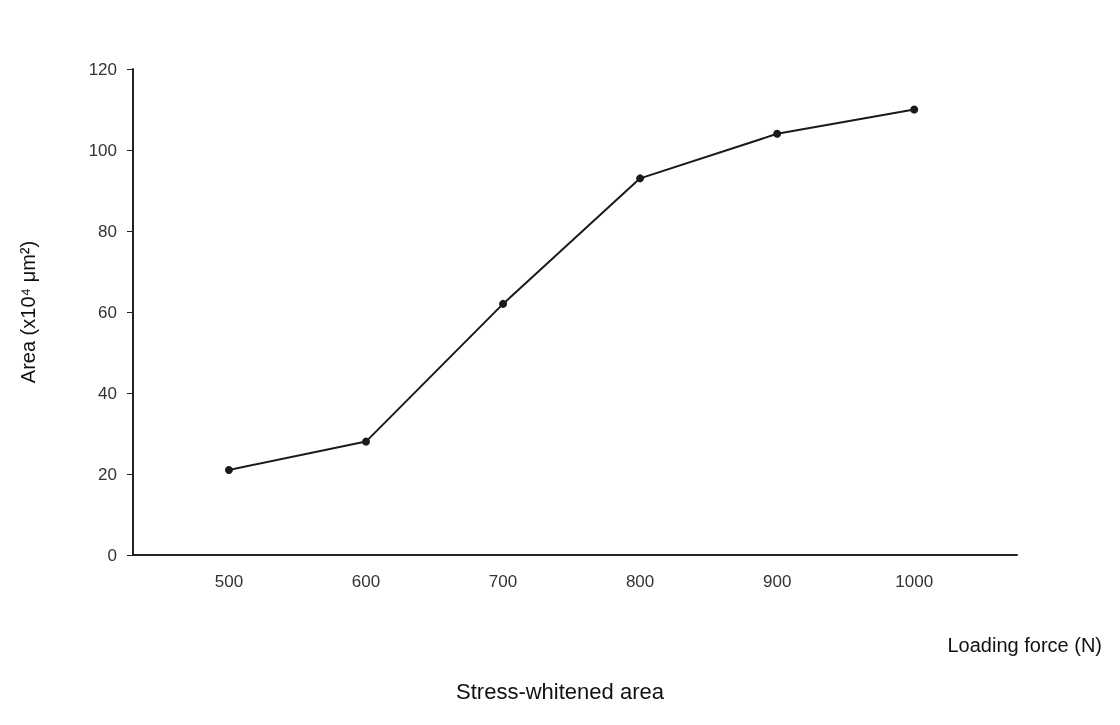 The width and height of the screenshot is (1120, 725). I want to click on text: Stress-whitened area, so click(560, 691).